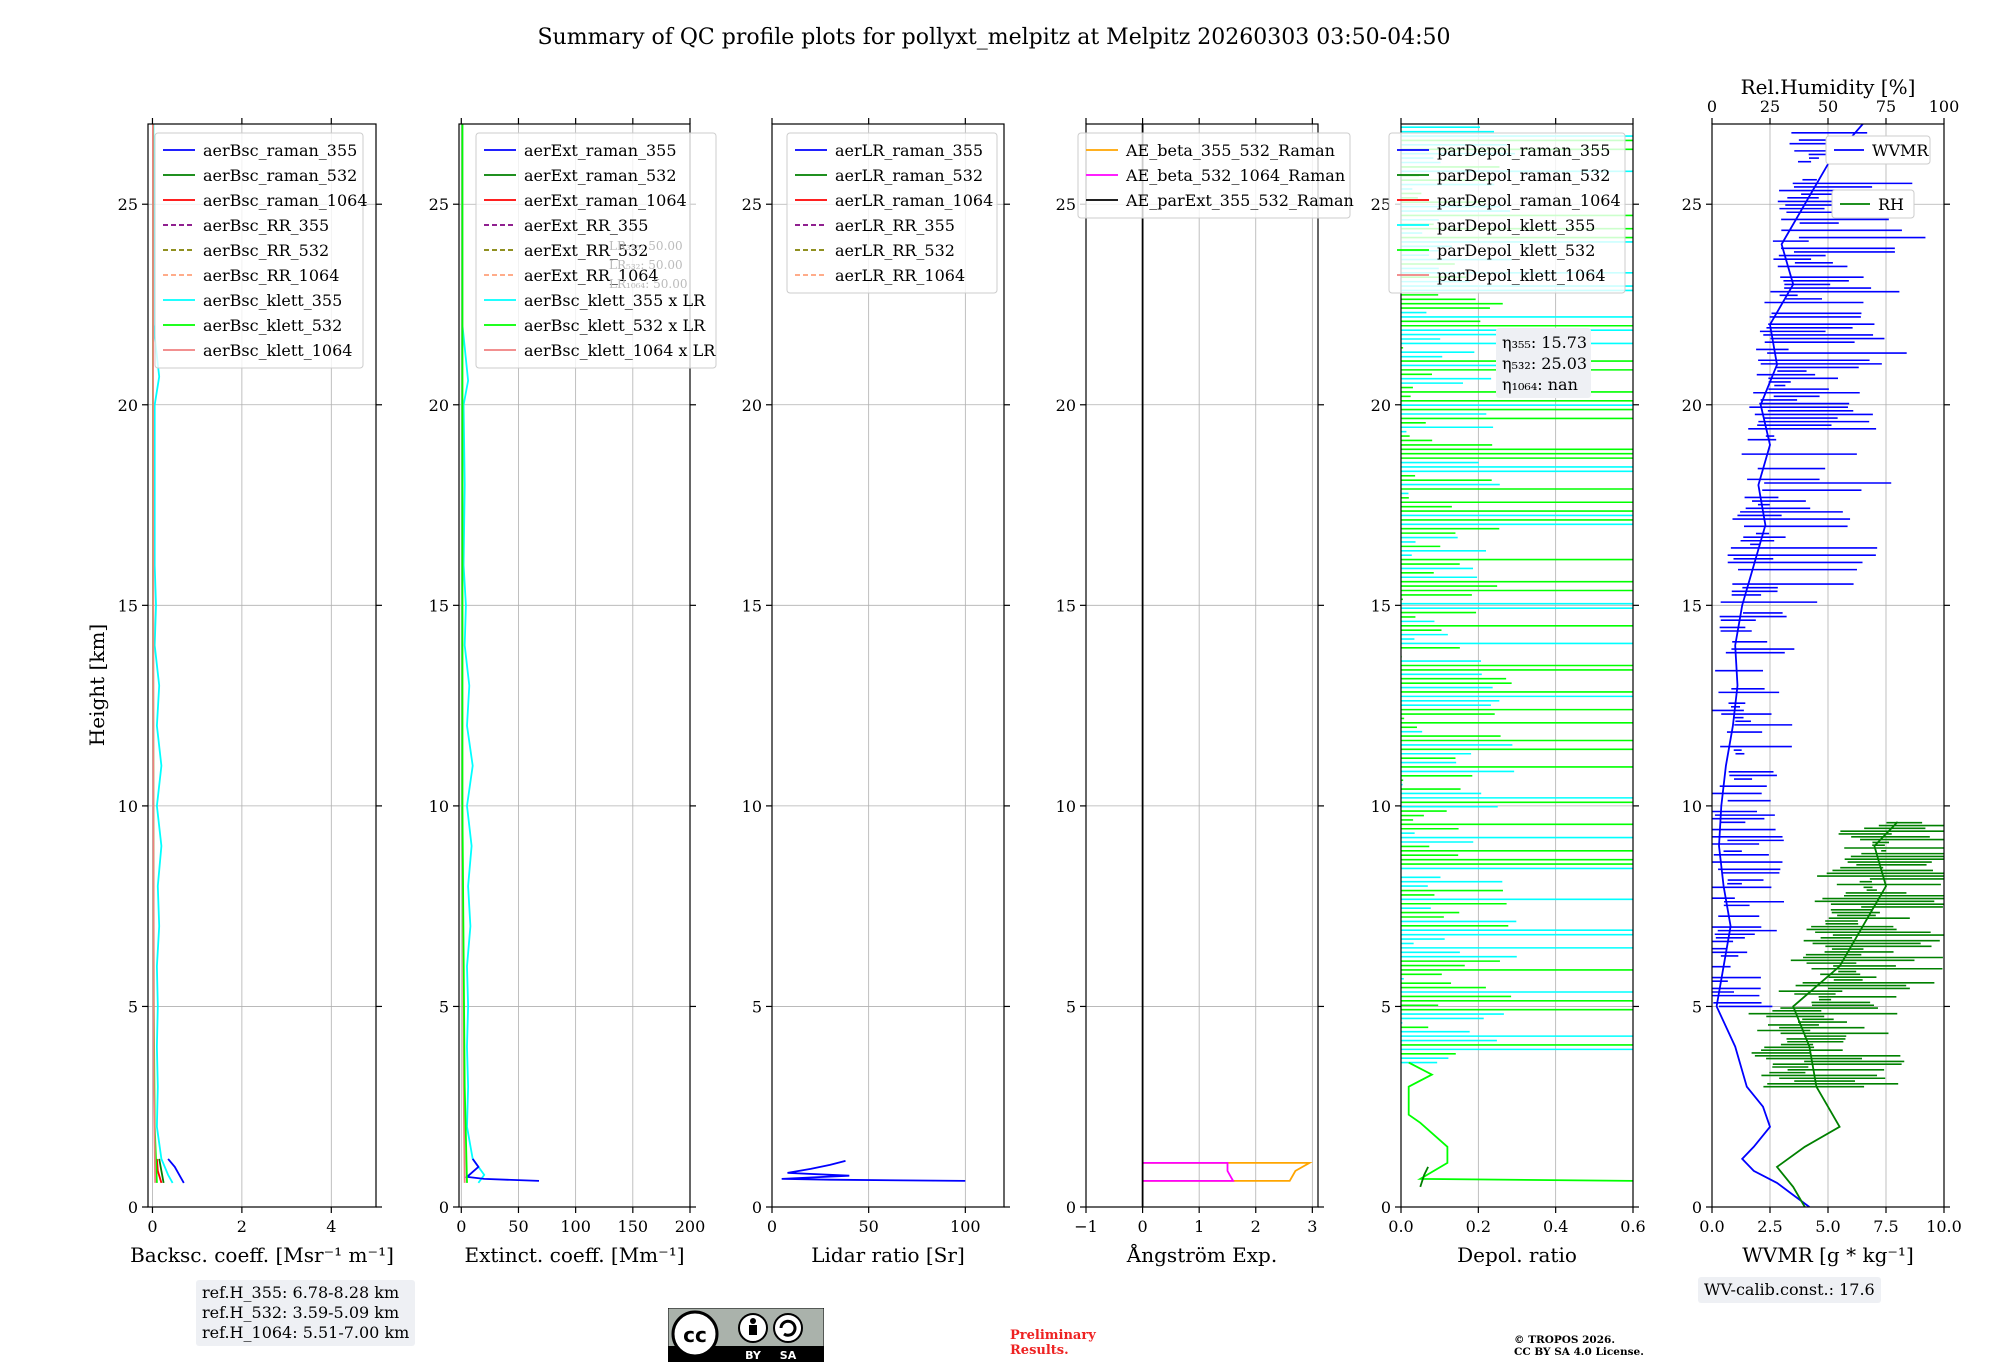  Describe the element at coordinates (301, 1312) in the screenshot. I see `ref-height-532: ref.H_532: 3.59-5.09 km` at that location.